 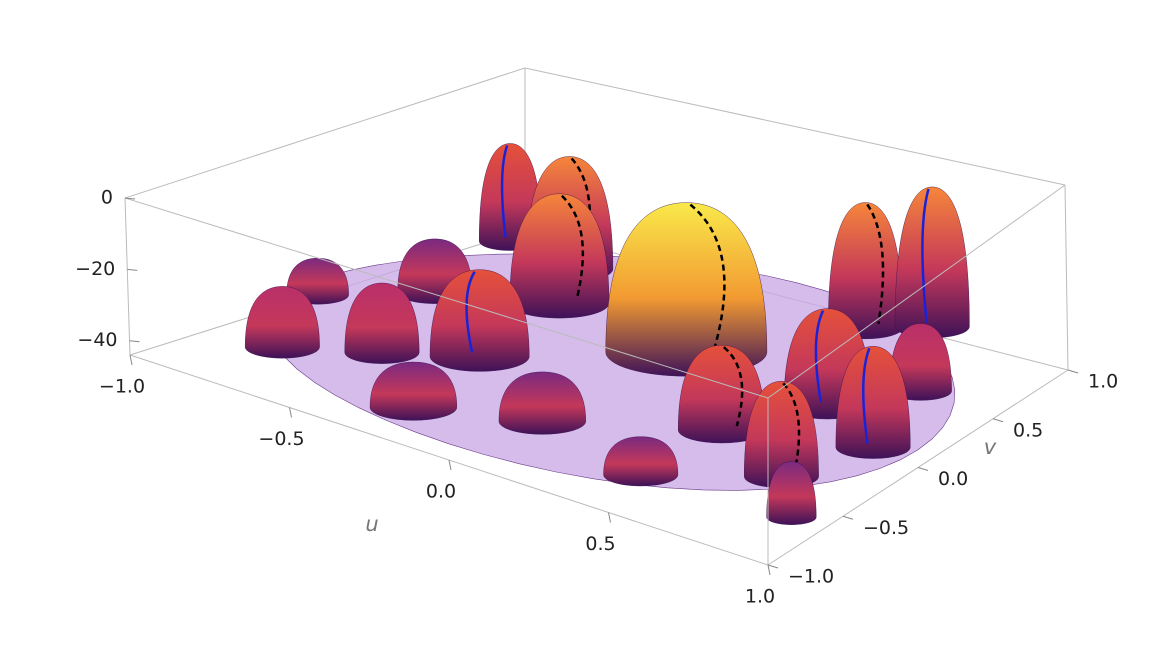 I want to click on y-axis-label: v, so click(x=990, y=447).